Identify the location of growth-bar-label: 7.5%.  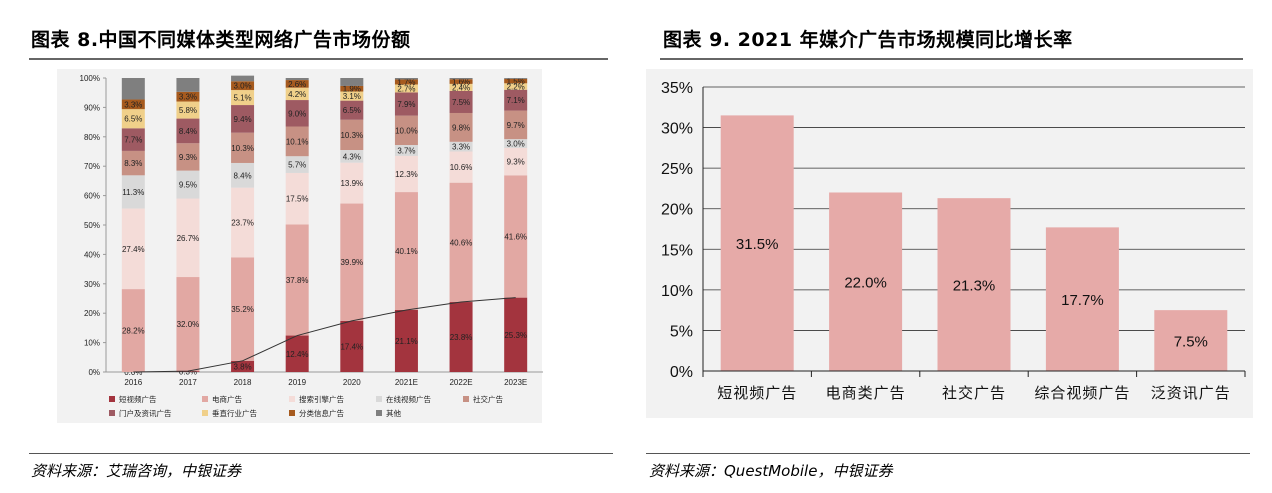
(1191, 342).